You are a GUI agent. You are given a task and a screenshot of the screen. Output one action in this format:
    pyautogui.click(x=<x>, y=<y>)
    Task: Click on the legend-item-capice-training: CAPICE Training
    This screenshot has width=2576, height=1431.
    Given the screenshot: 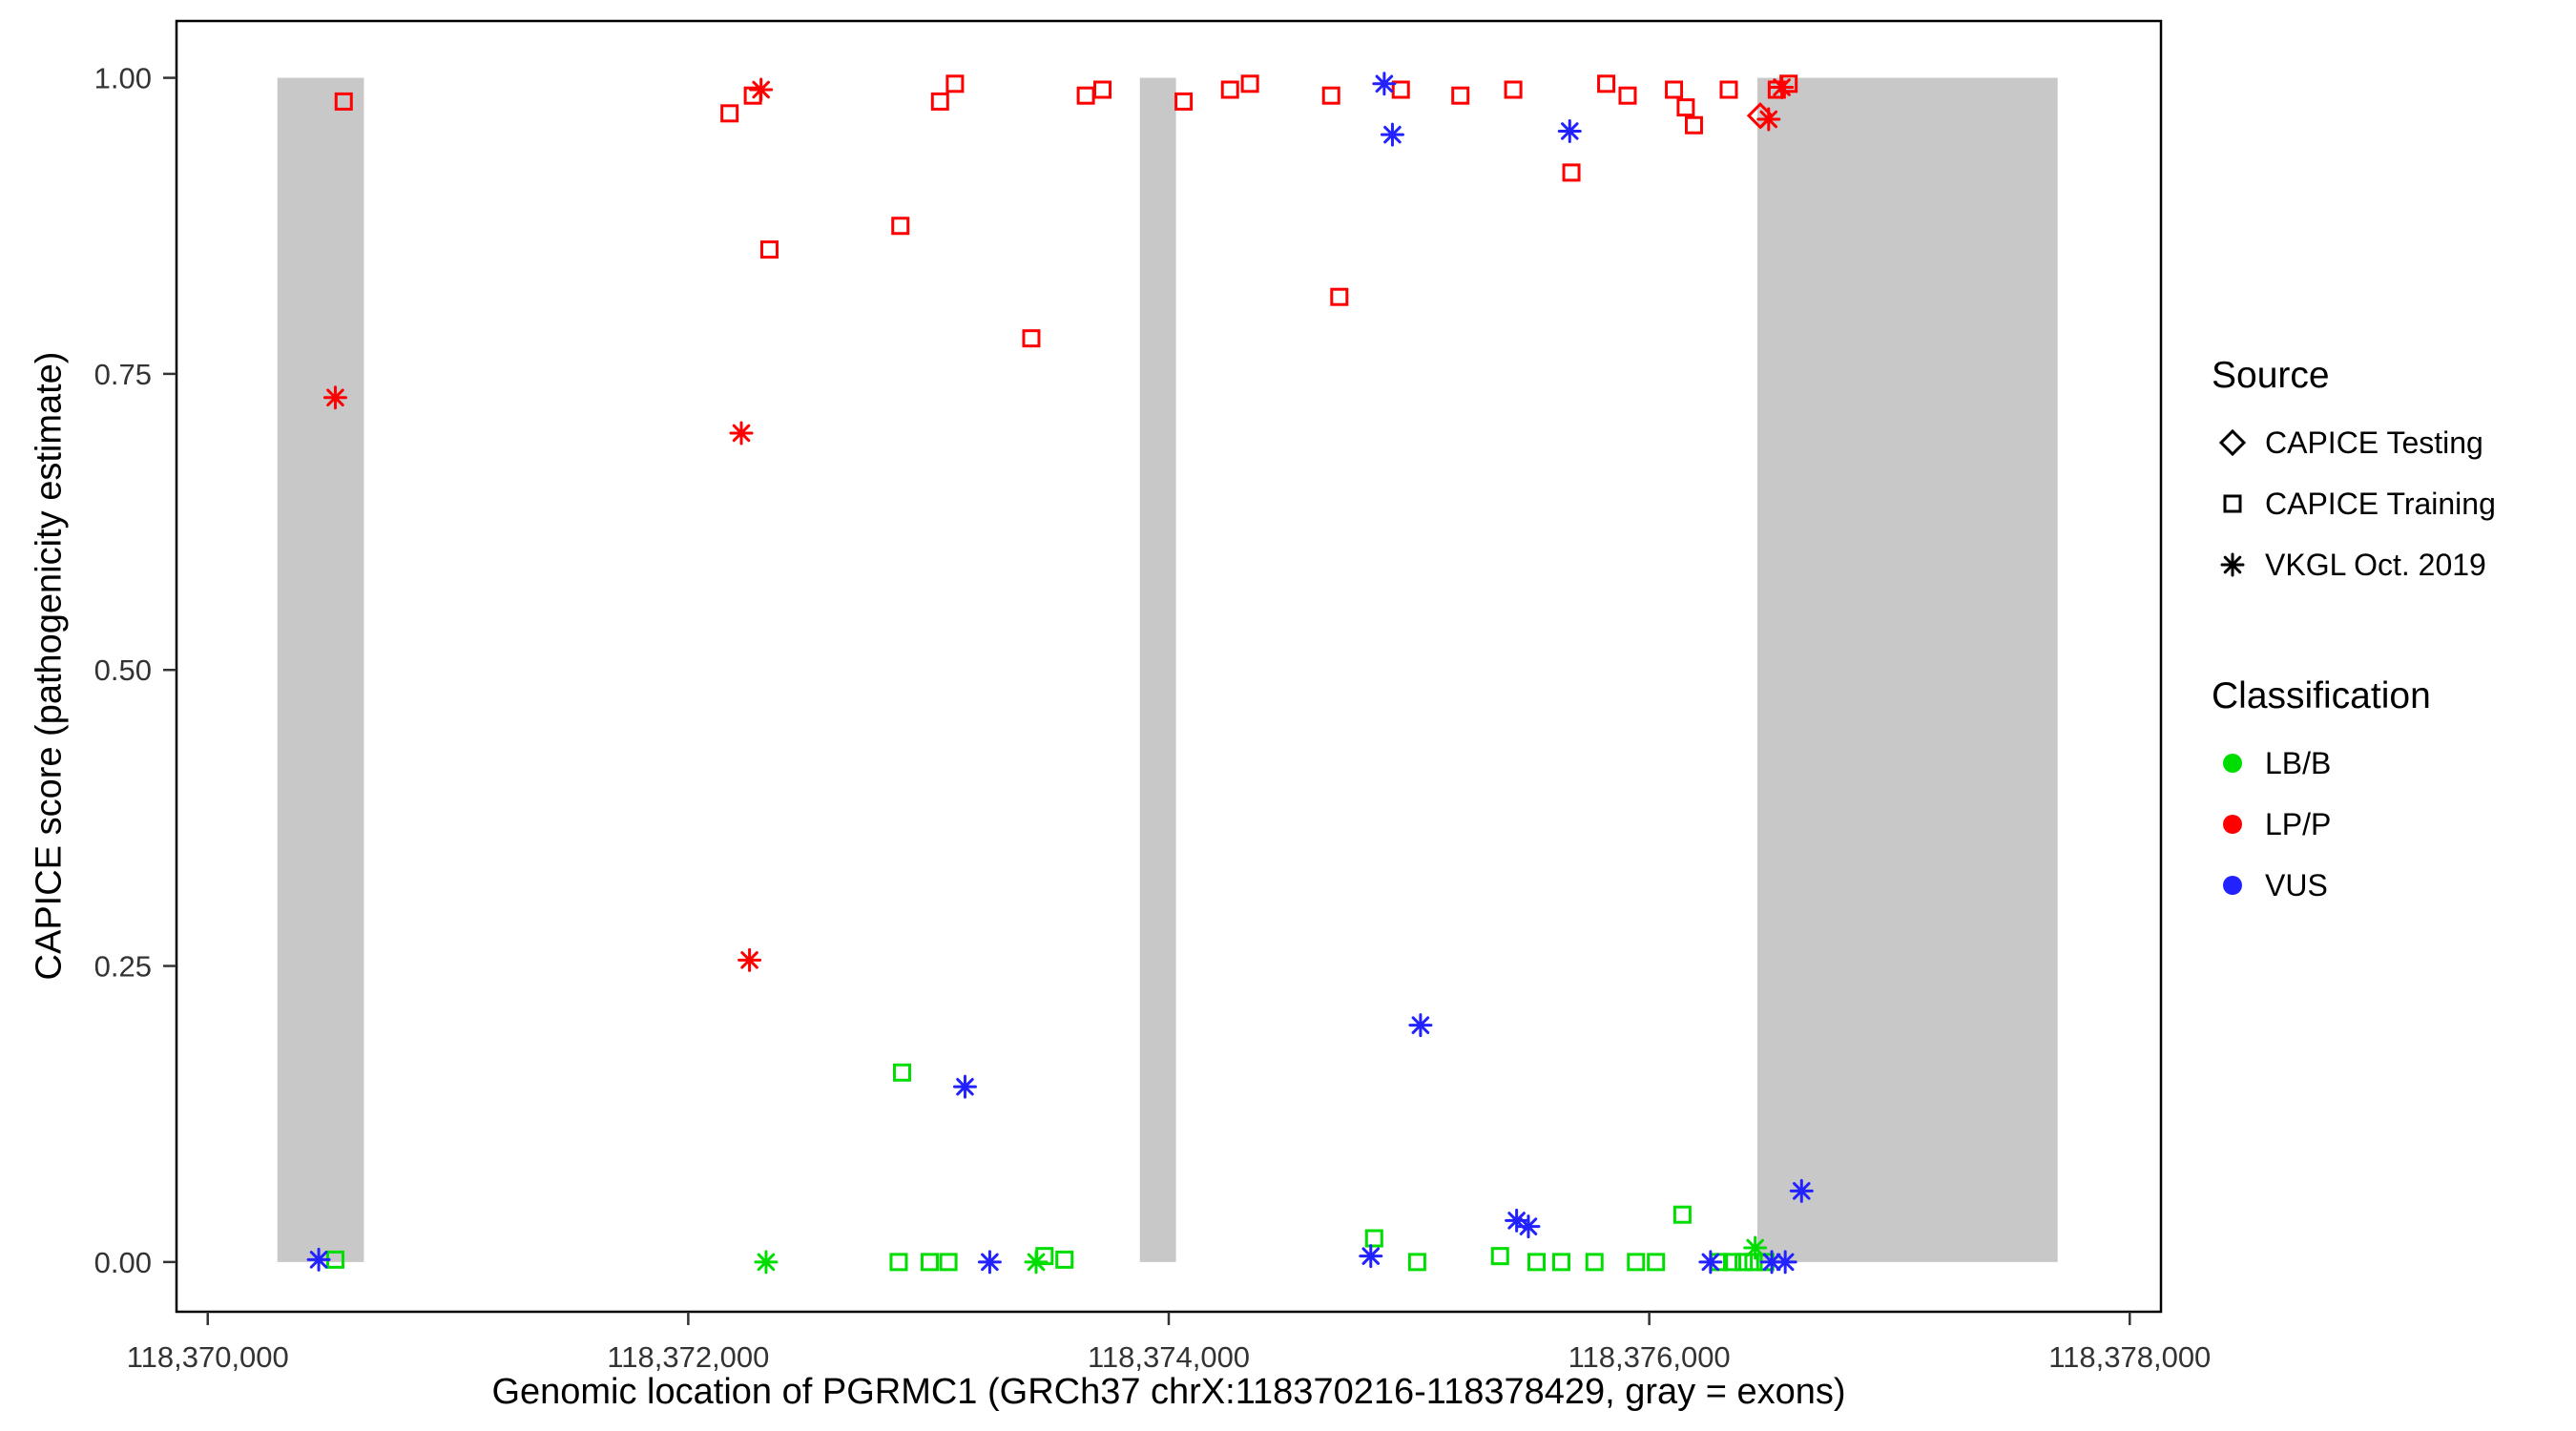 What is the action you would take?
    pyautogui.click(x=2354, y=504)
    